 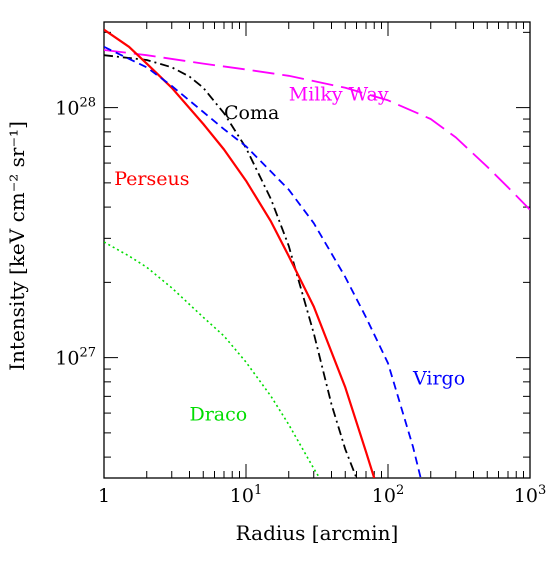 What do you see at coordinates (75, 358) in the screenshot?
I see `y-tick-label: 1027` at bounding box center [75, 358].